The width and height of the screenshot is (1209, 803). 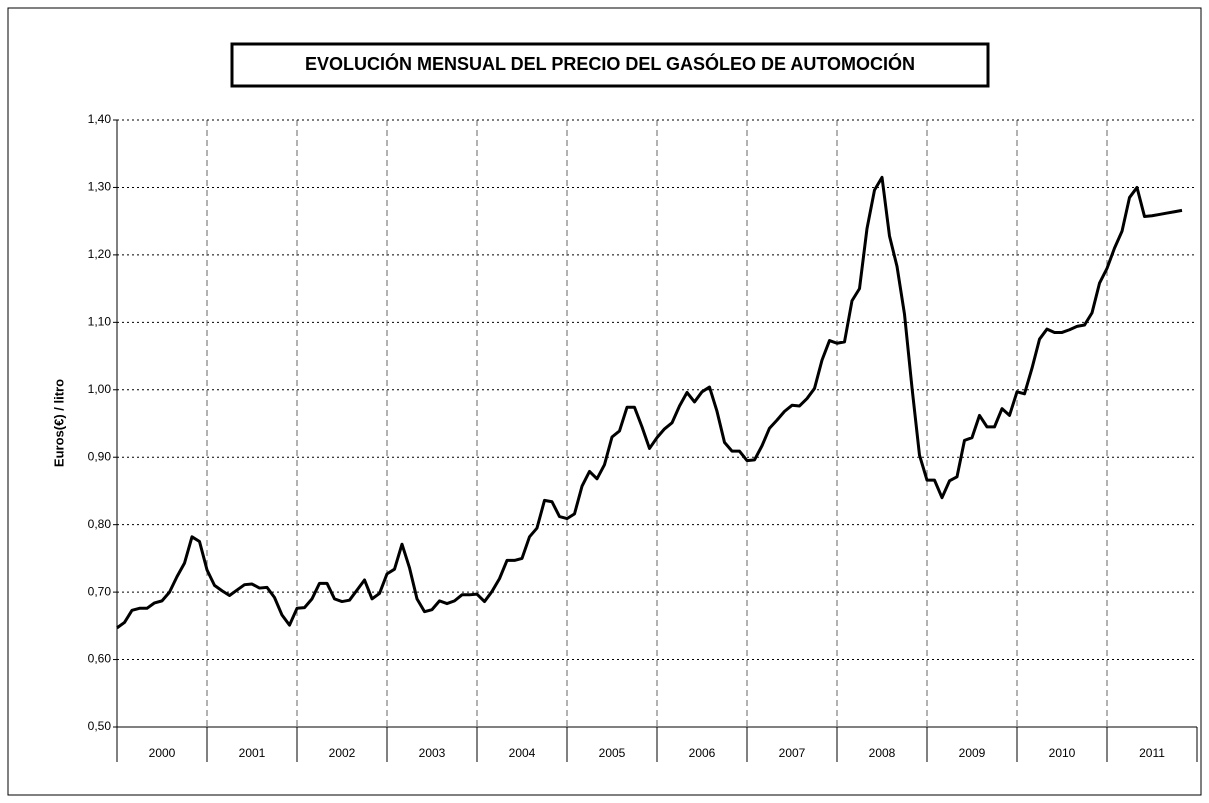 What do you see at coordinates (100, 456) in the screenshot?
I see `y-tick-label: 0,90` at bounding box center [100, 456].